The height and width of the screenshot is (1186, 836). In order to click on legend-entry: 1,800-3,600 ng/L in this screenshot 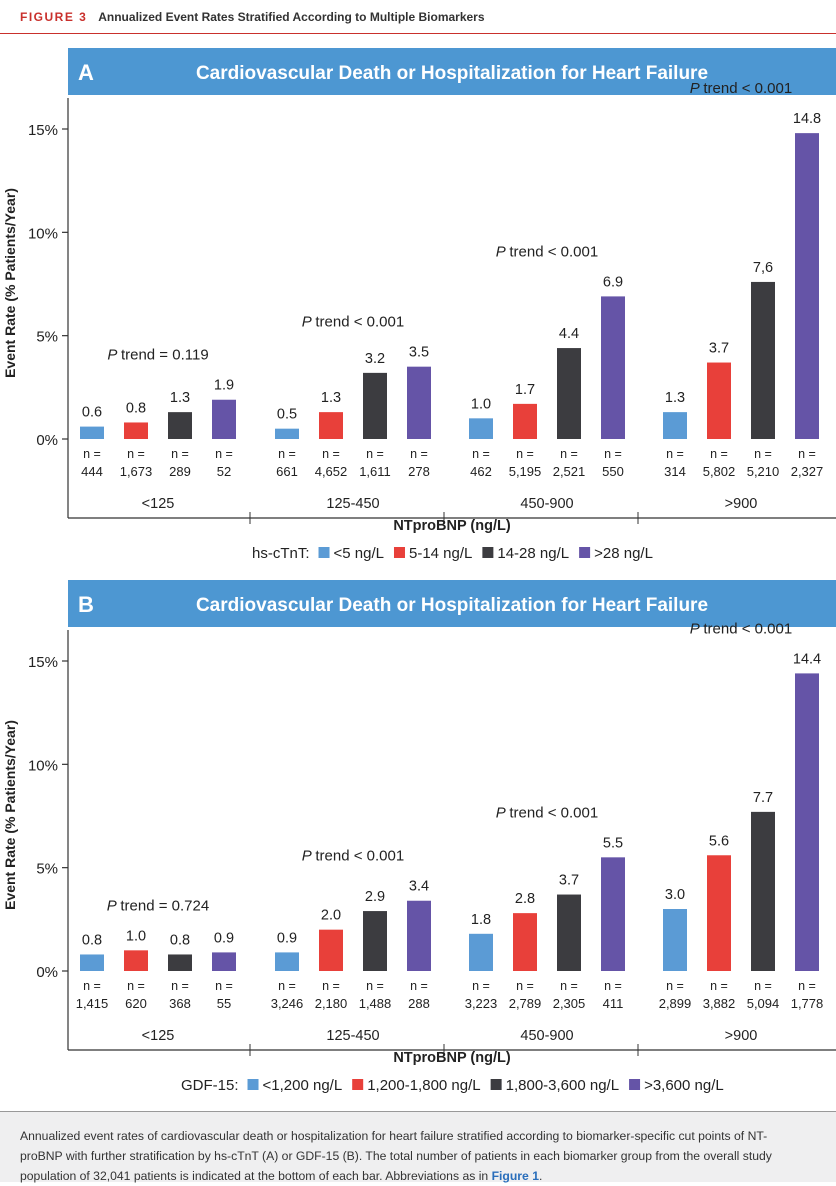, I will do `click(562, 1085)`.